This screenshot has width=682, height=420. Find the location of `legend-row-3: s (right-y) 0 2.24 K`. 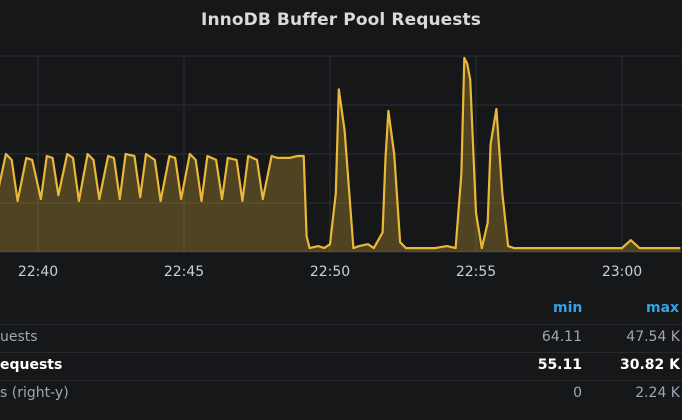

legend-row-3: s (right-y) 0 2.24 K is located at coordinates (341, 393).